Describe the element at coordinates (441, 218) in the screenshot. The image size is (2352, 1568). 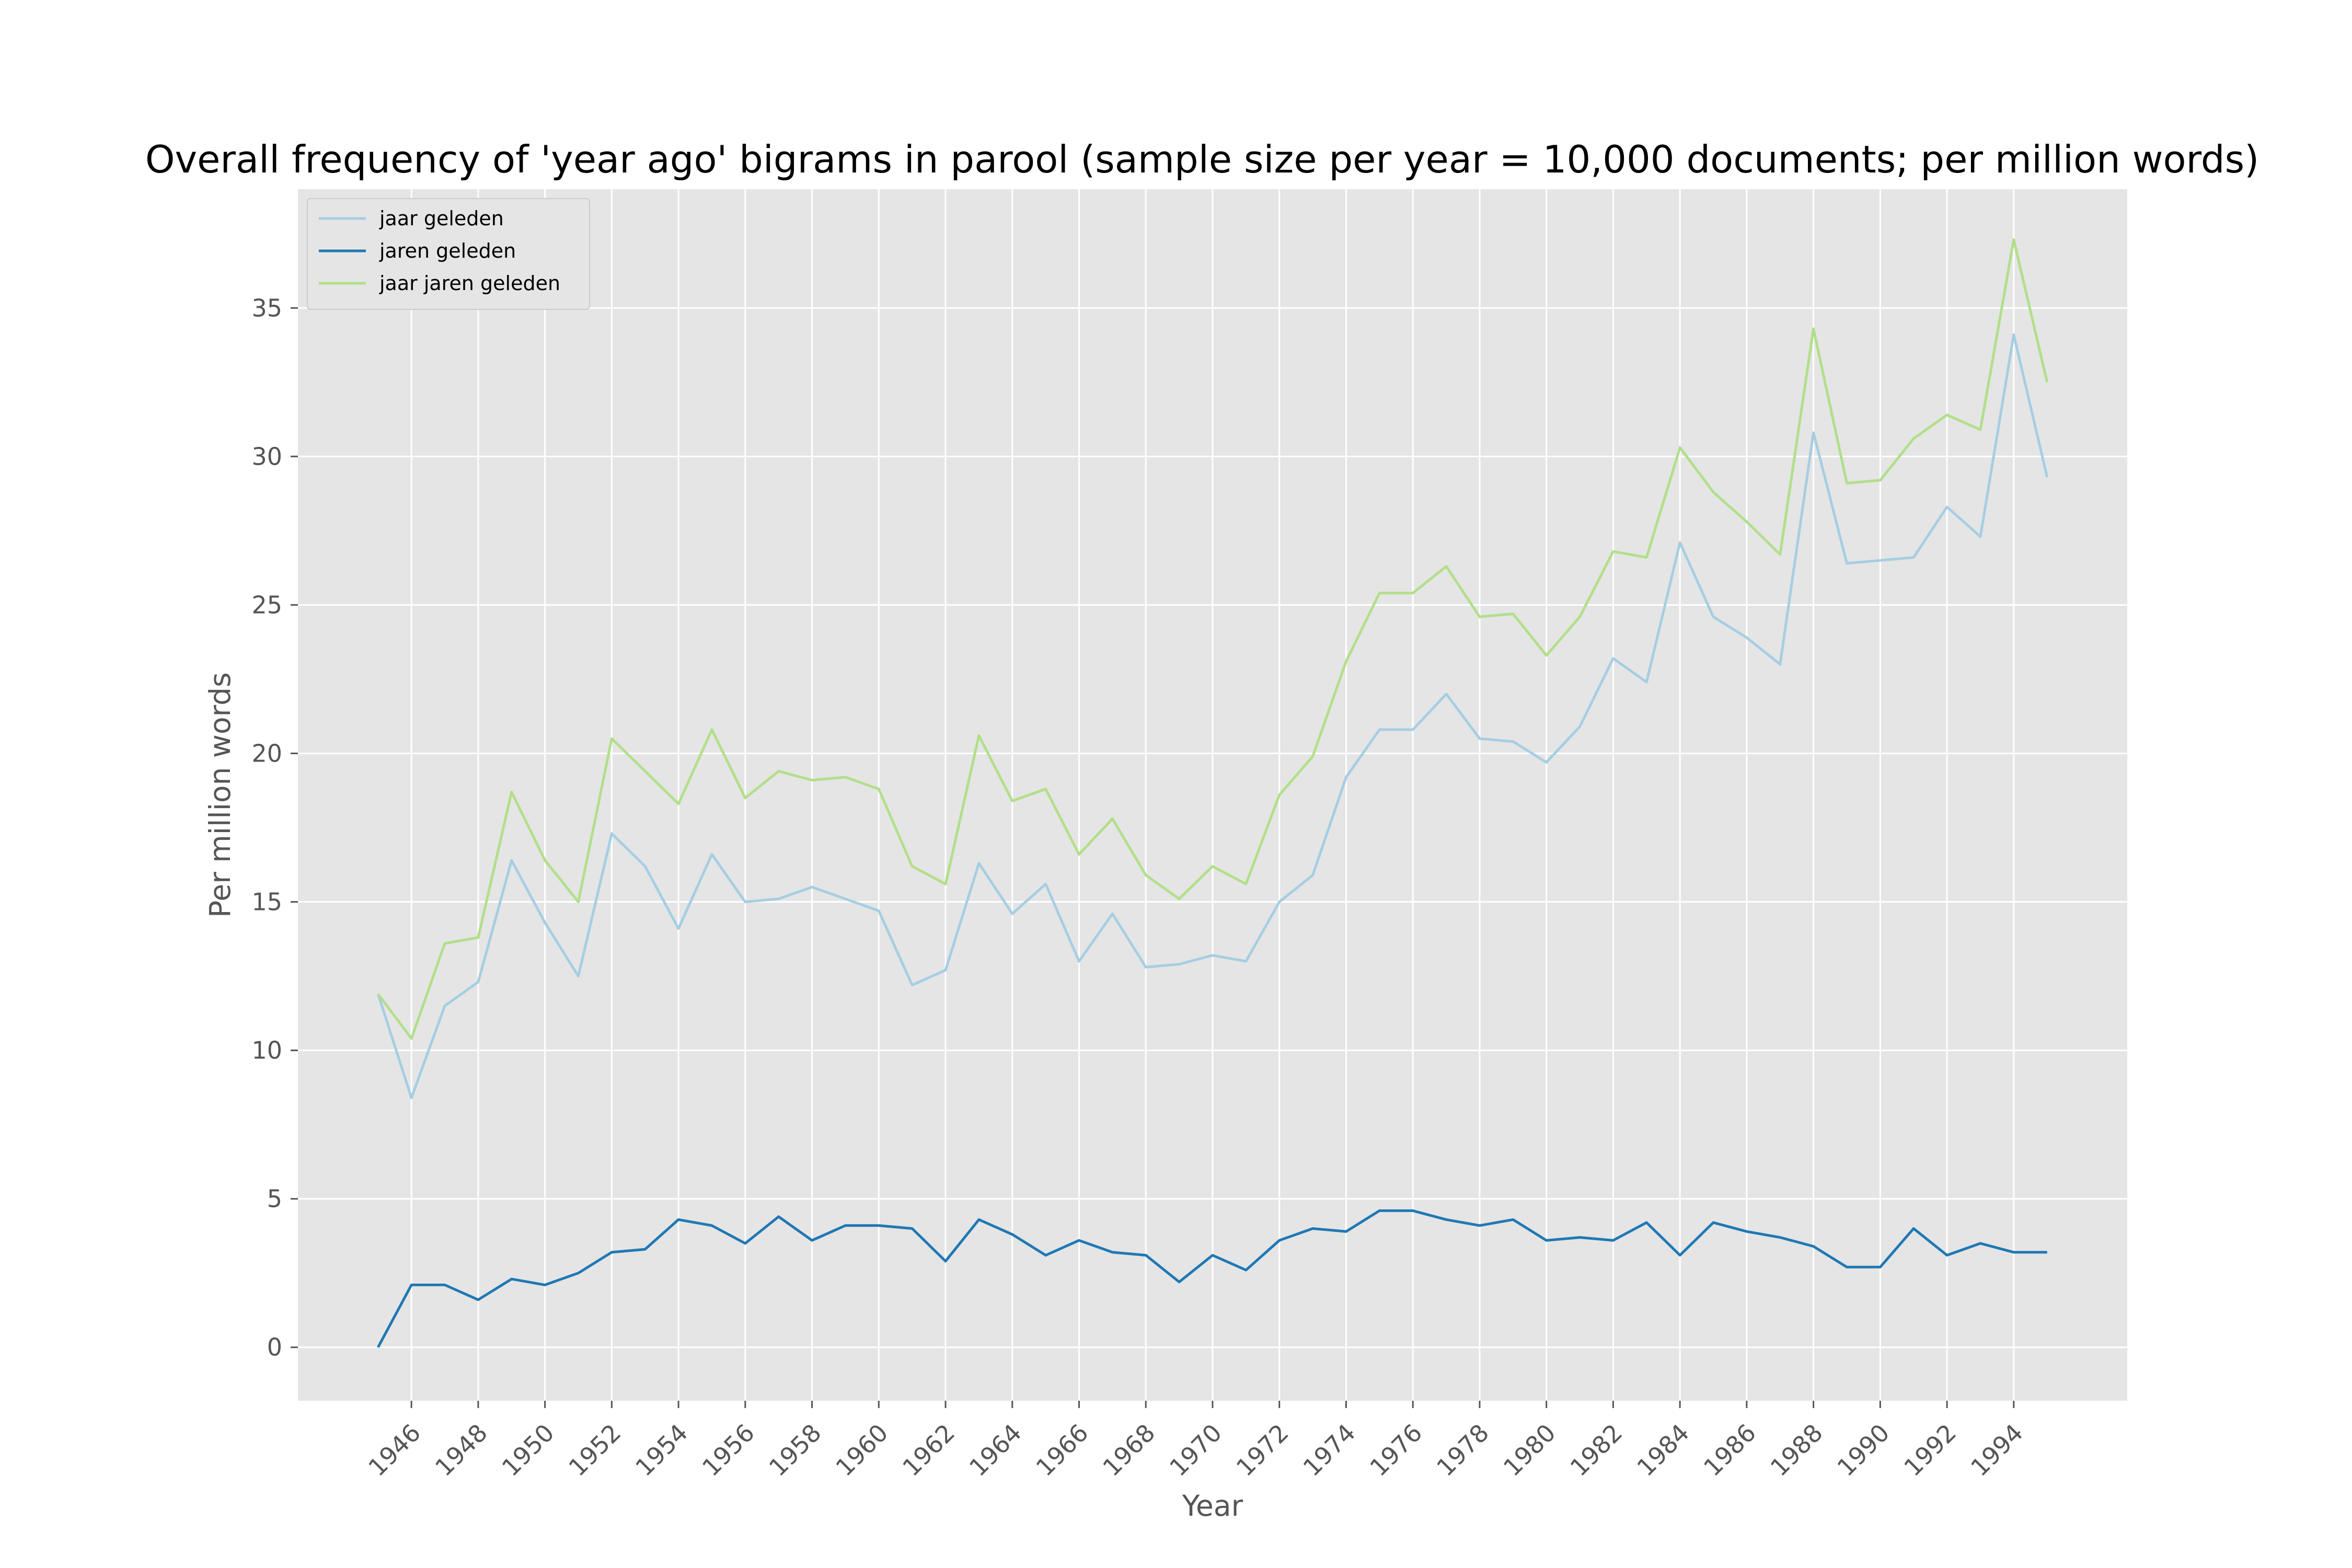
I see `legend-label-jaar-geleden: jaar geleden` at that location.